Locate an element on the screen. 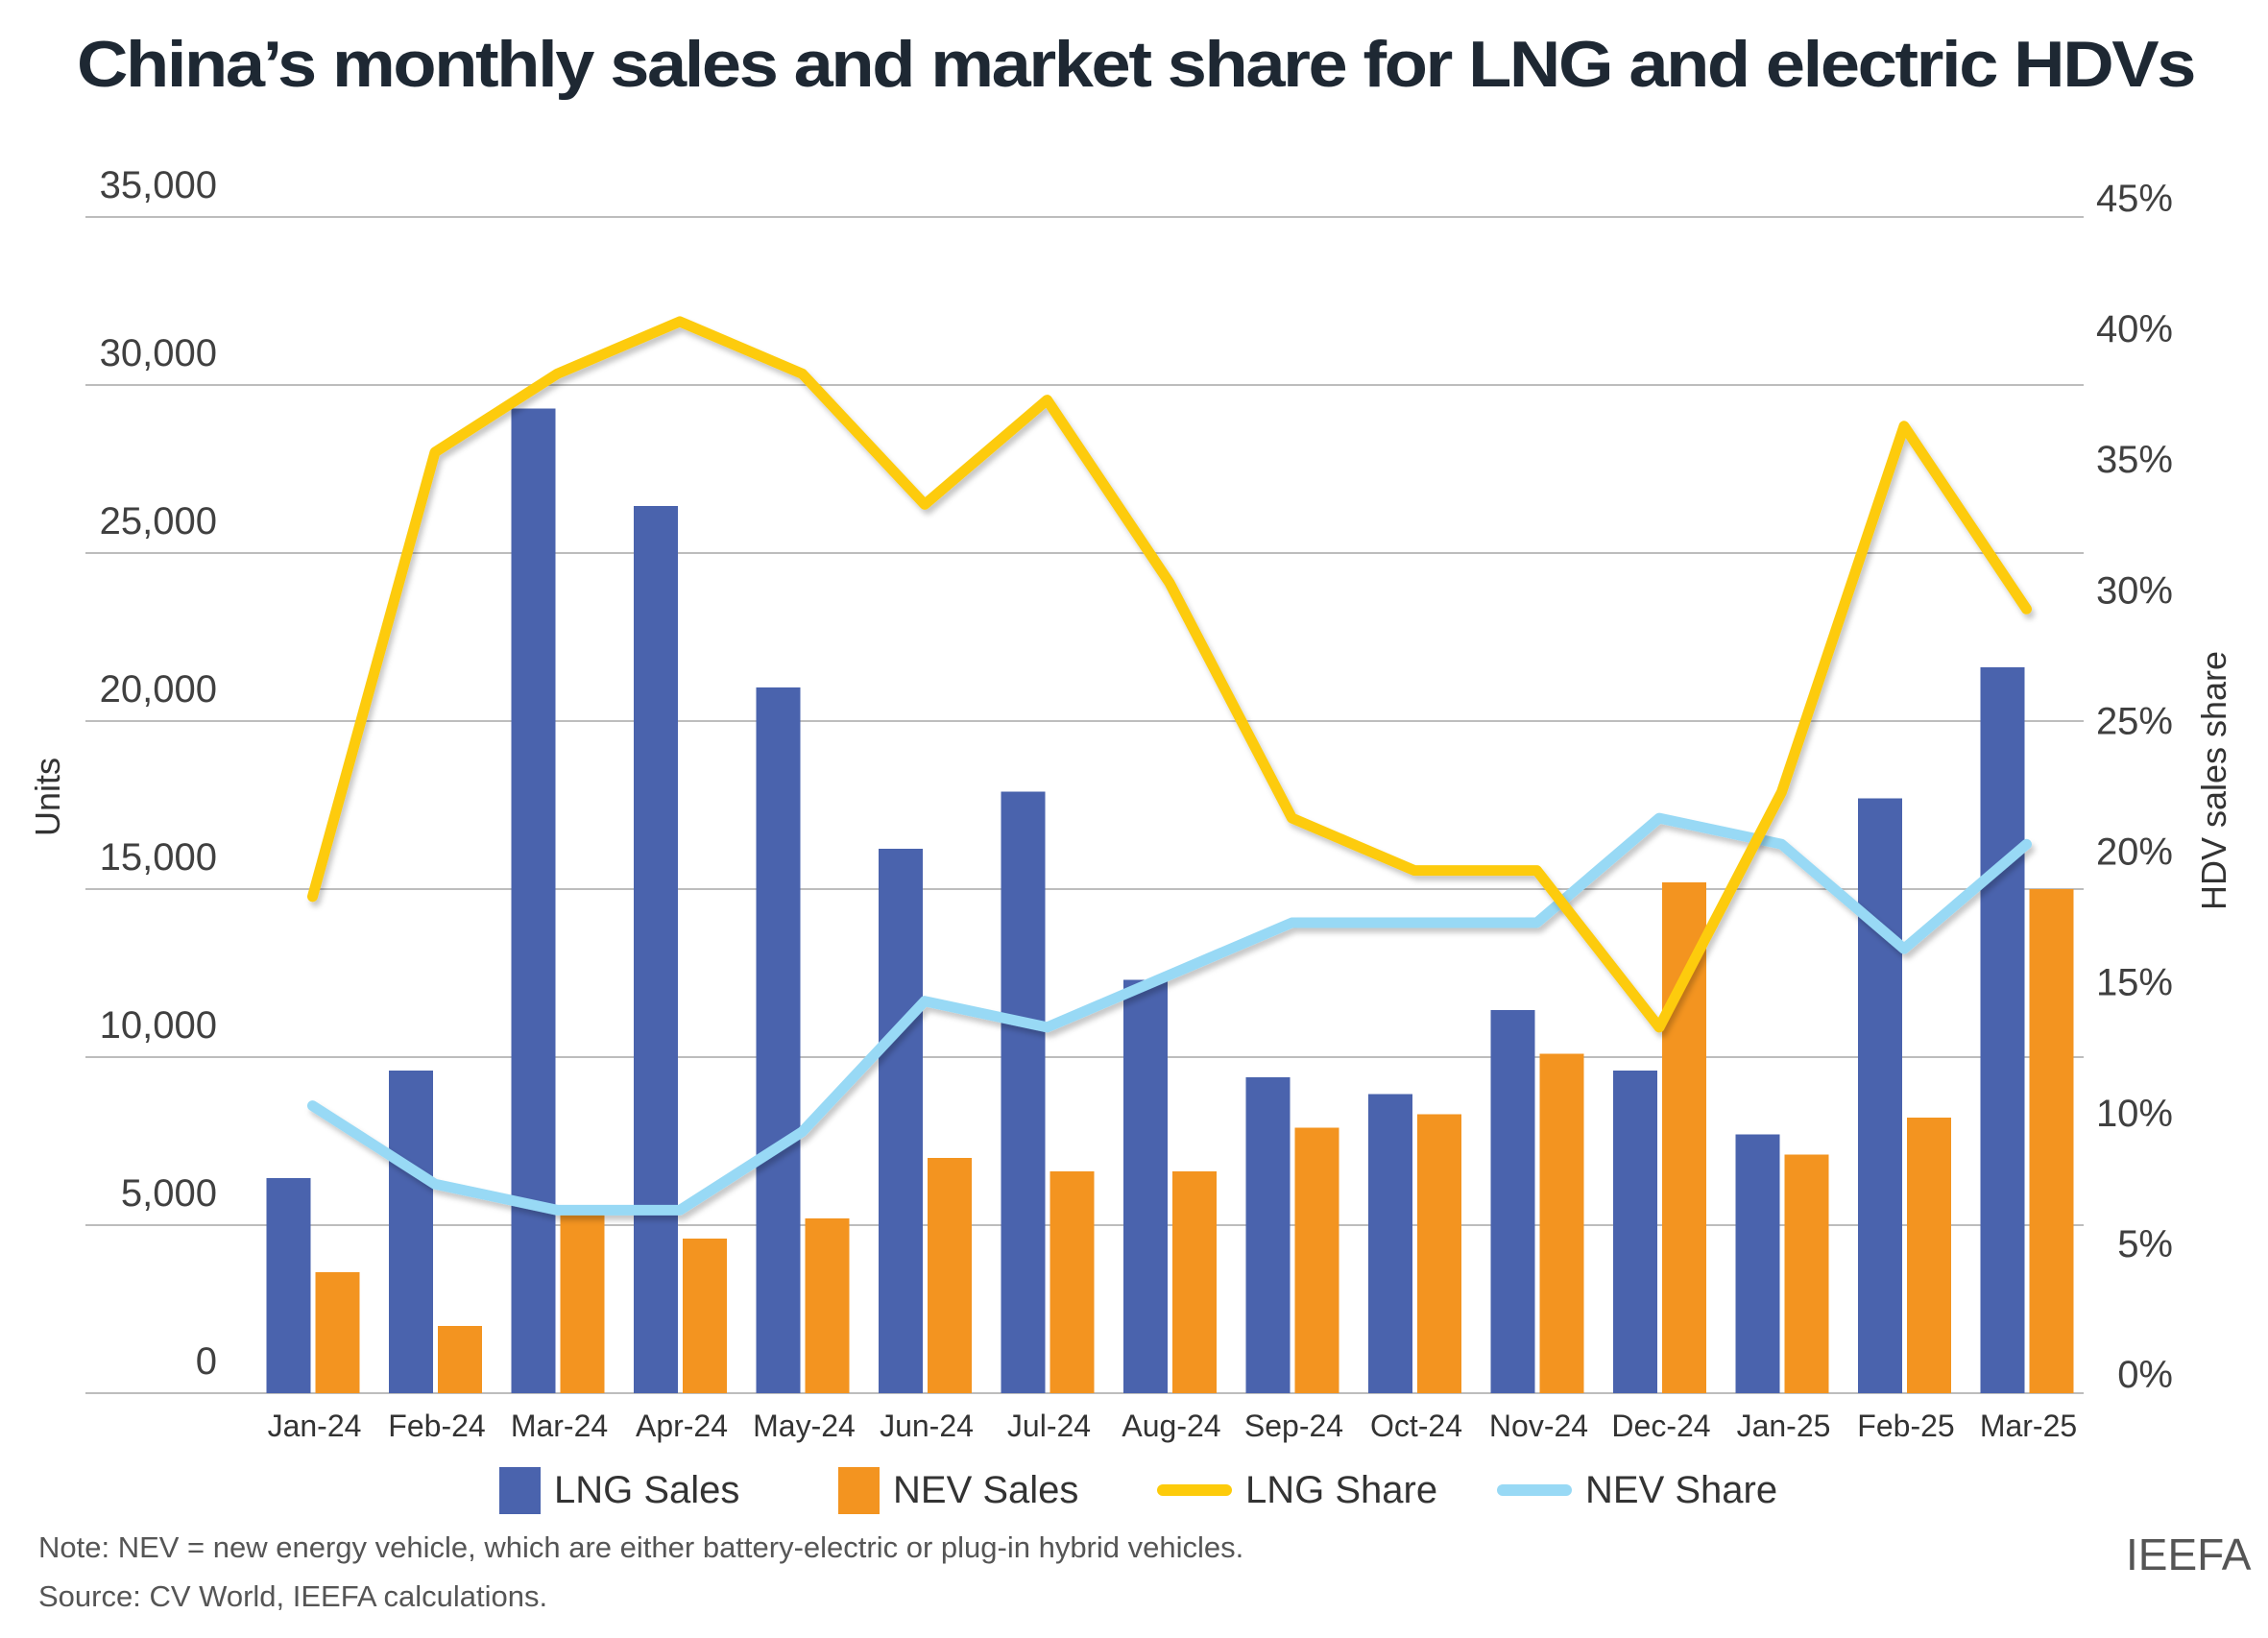 This screenshot has height=1638, width=2268. lng-share-swatch is located at coordinates (1194, 1490).